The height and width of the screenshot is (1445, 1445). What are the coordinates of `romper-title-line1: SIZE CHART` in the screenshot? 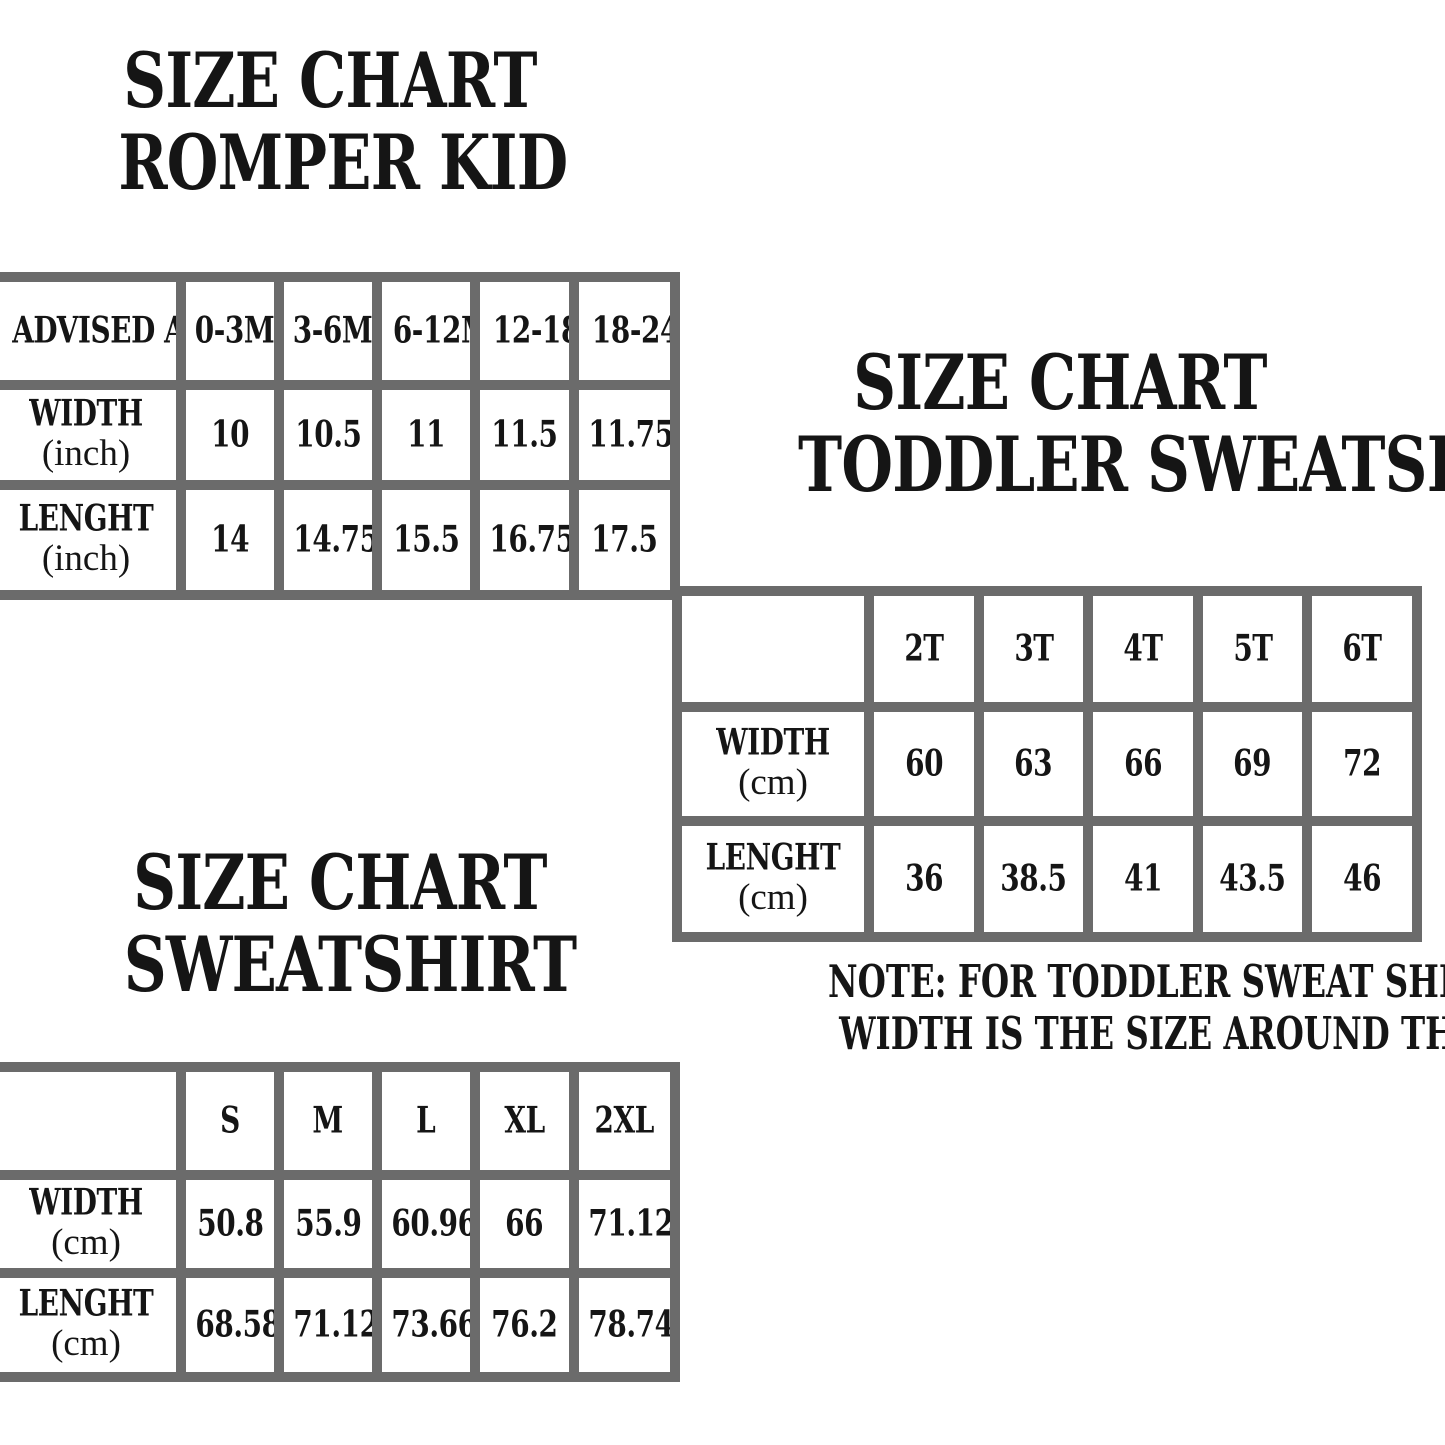 It's located at (330, 81).